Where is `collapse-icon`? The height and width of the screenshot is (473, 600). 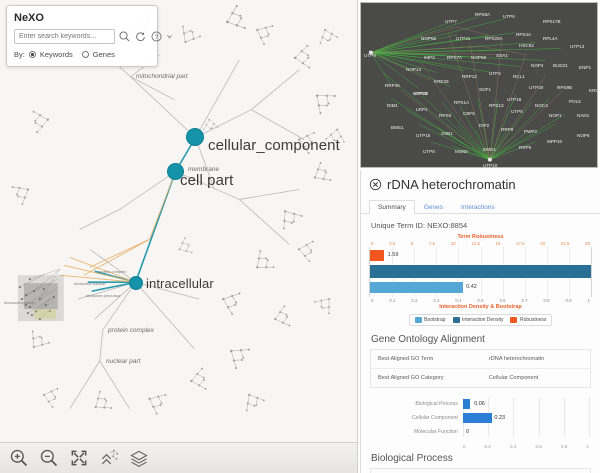 collapse-icon is located at coordinates (109, 458).